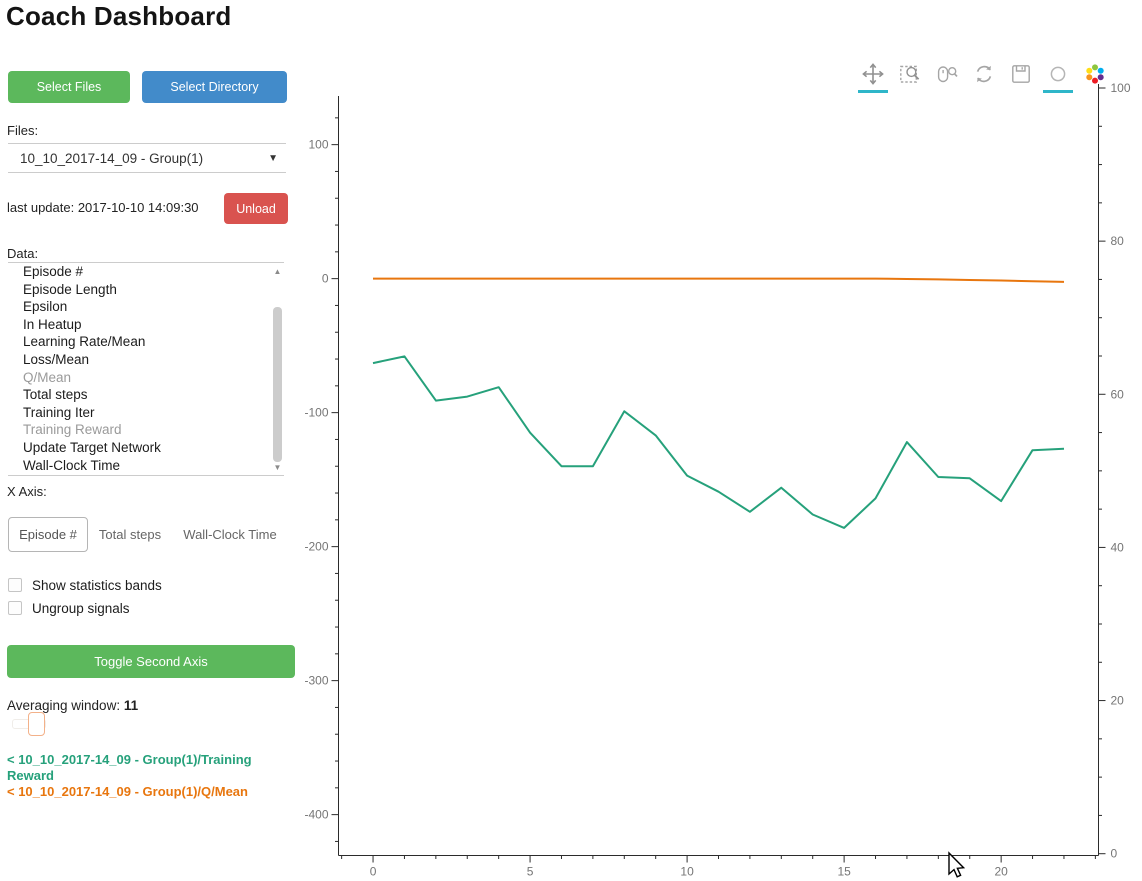 The height and width of the screenshot is (881, 1142). What do you see at coordinates (687, 872) in the screenshot?
I see `axis-tick-label: 10` at bounding box center [687, 872].